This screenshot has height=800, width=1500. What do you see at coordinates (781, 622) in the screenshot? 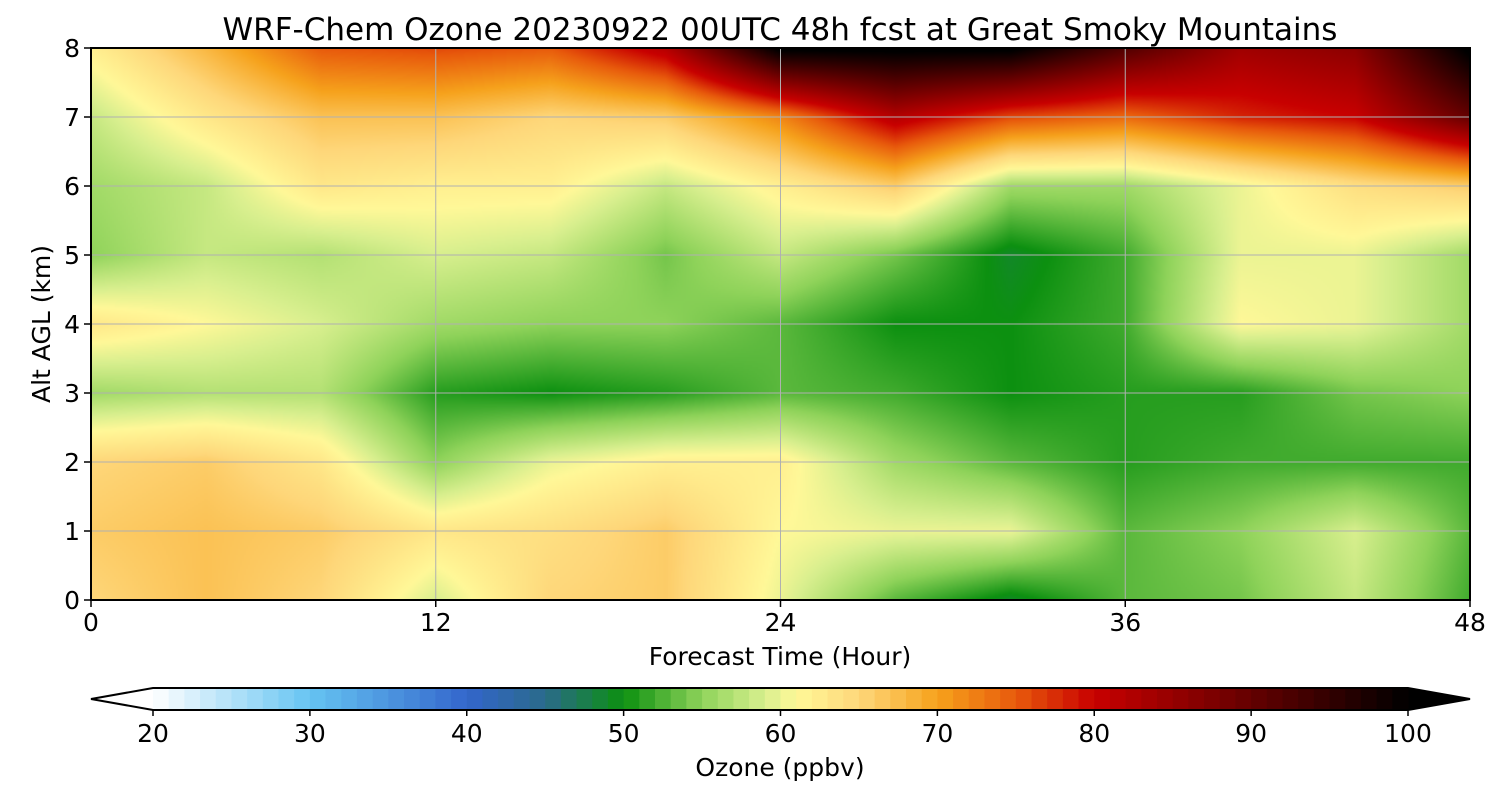
I see `x-tick-label: 24` at bounding box center [781, 622].